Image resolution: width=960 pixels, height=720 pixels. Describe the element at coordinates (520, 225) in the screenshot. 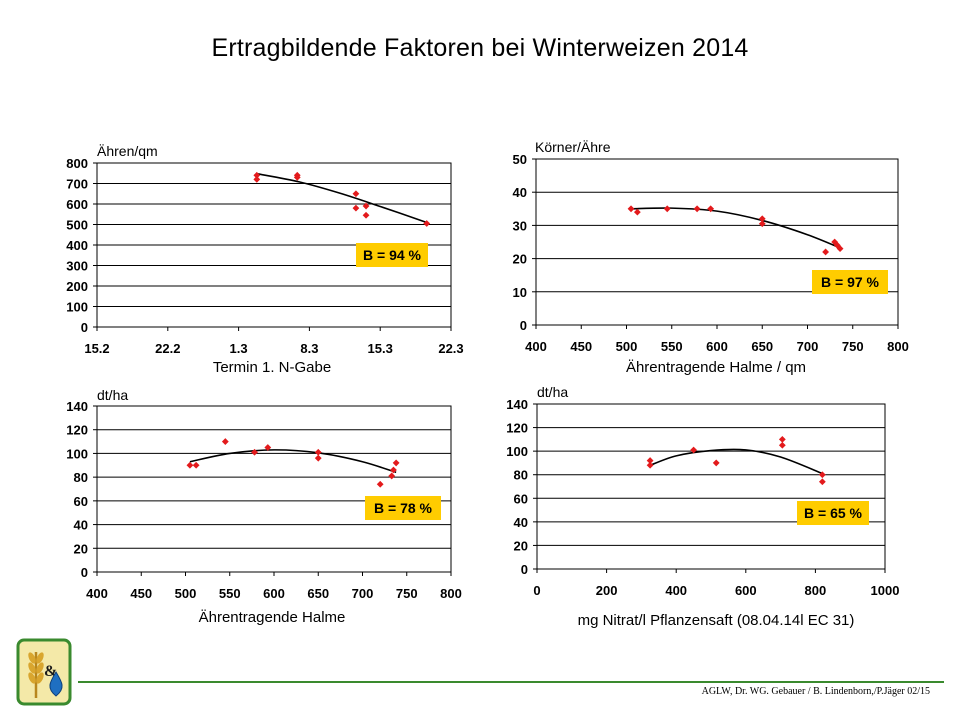

I see `y-tick-label: 30` at that location.